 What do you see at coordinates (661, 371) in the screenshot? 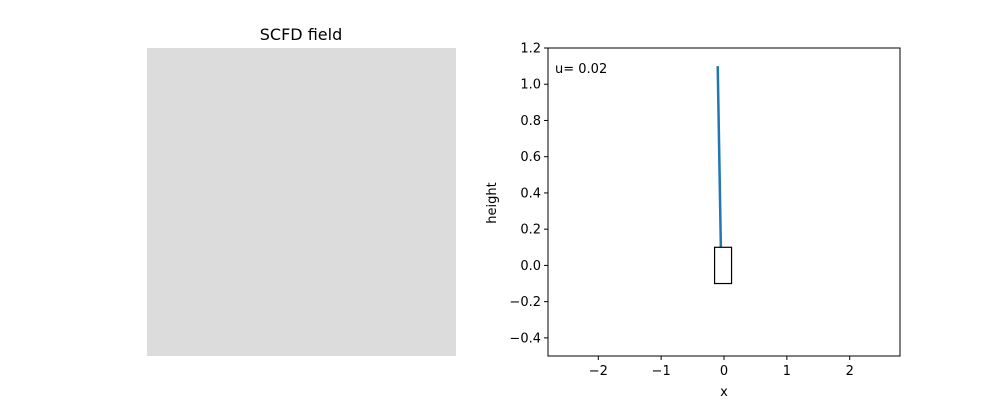
I see `x-tick-label: −1` at bounding box center [661, 371].